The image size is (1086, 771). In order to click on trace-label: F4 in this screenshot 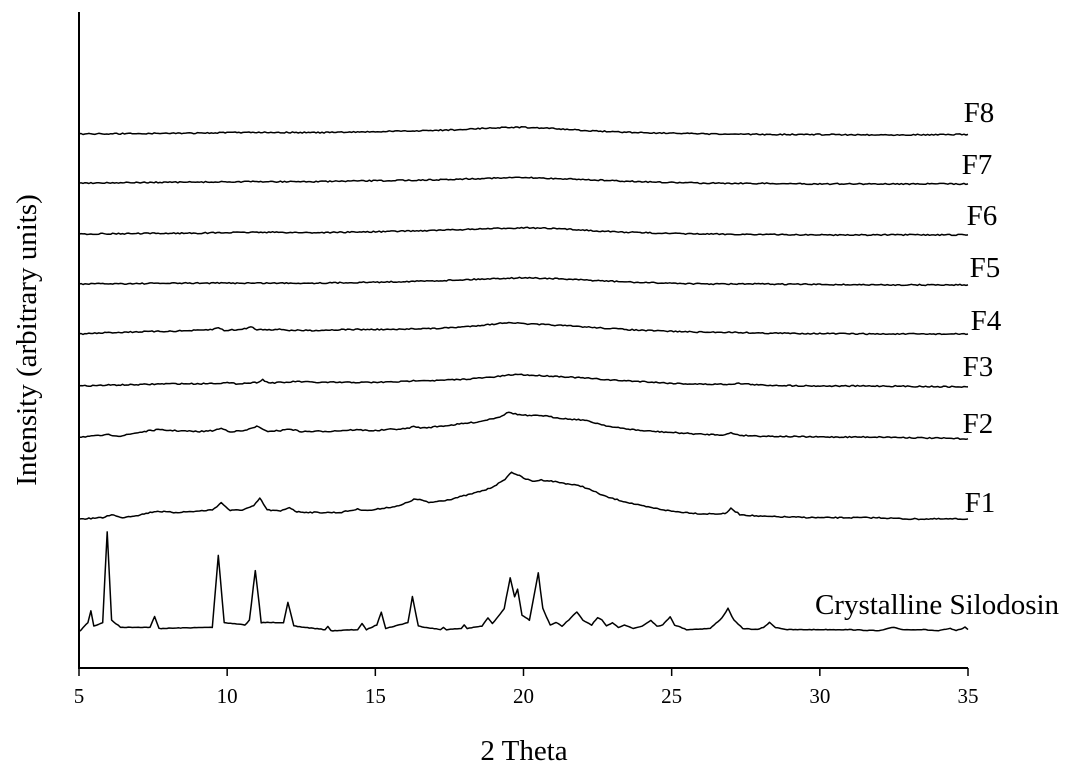, I will do `click(986, 321)`.